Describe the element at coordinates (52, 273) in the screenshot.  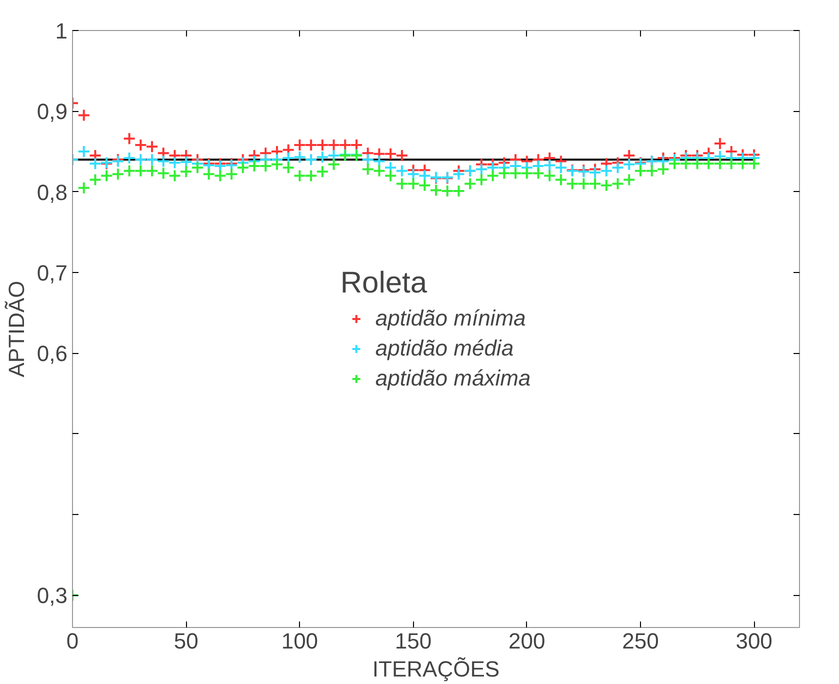
I see `y-tick-label: 0,7` at that location.